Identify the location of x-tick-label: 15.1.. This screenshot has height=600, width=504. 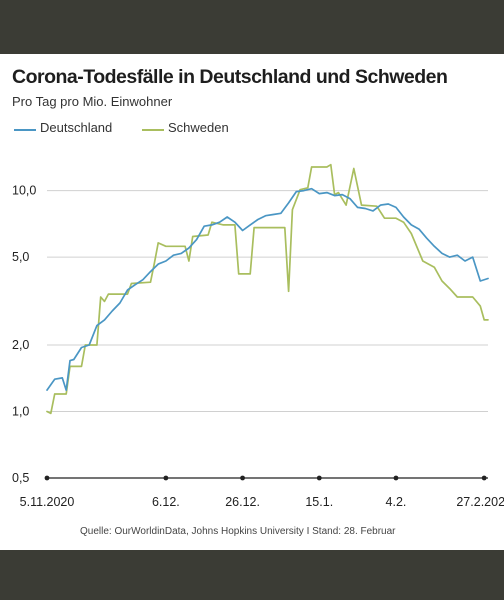
(319, 502).